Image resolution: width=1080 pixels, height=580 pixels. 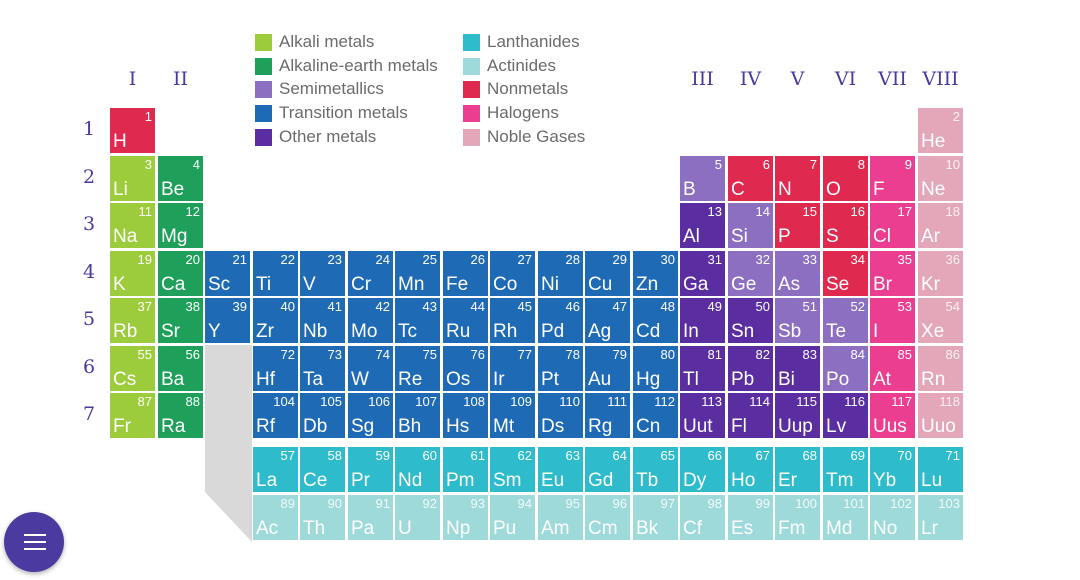 What do you see at coordinates (322, 469) in the screenshot?
I see `element-cell-ce: 58 Ce` at bounding box center [322, 469].